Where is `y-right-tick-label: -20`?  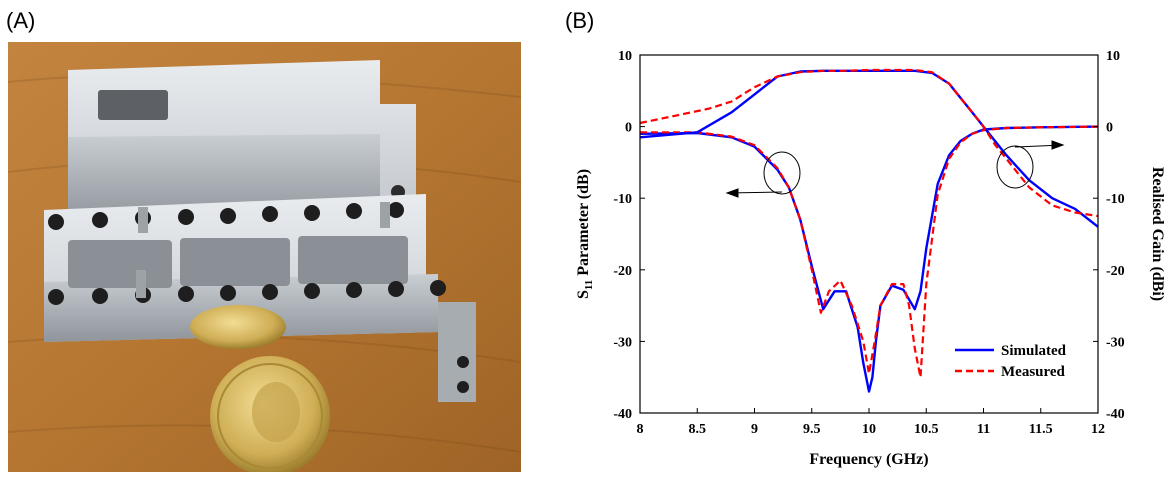 y-right-tick-label: -20 is located at coordinates (1115, 271).